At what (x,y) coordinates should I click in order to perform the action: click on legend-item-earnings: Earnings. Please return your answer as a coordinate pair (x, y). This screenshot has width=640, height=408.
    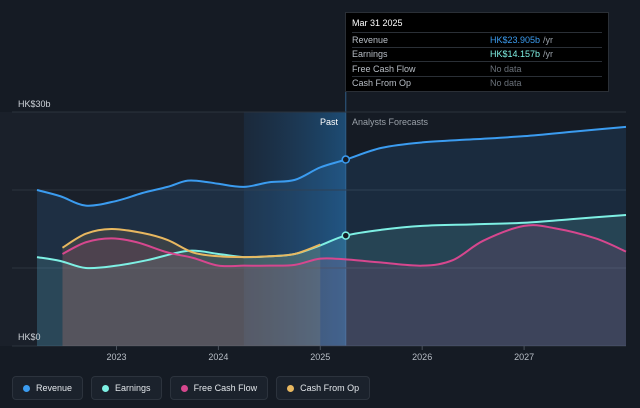
    Looking at the image, I should click on (126, 388).